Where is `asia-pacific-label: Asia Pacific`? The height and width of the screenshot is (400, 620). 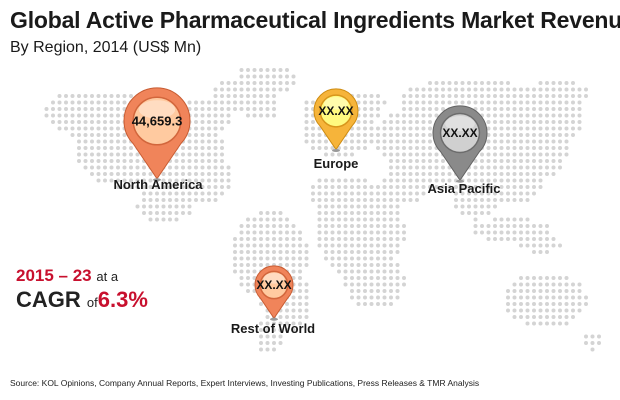 asia-pacific-label: Asia Pacific is located at coordinates (464, 188).